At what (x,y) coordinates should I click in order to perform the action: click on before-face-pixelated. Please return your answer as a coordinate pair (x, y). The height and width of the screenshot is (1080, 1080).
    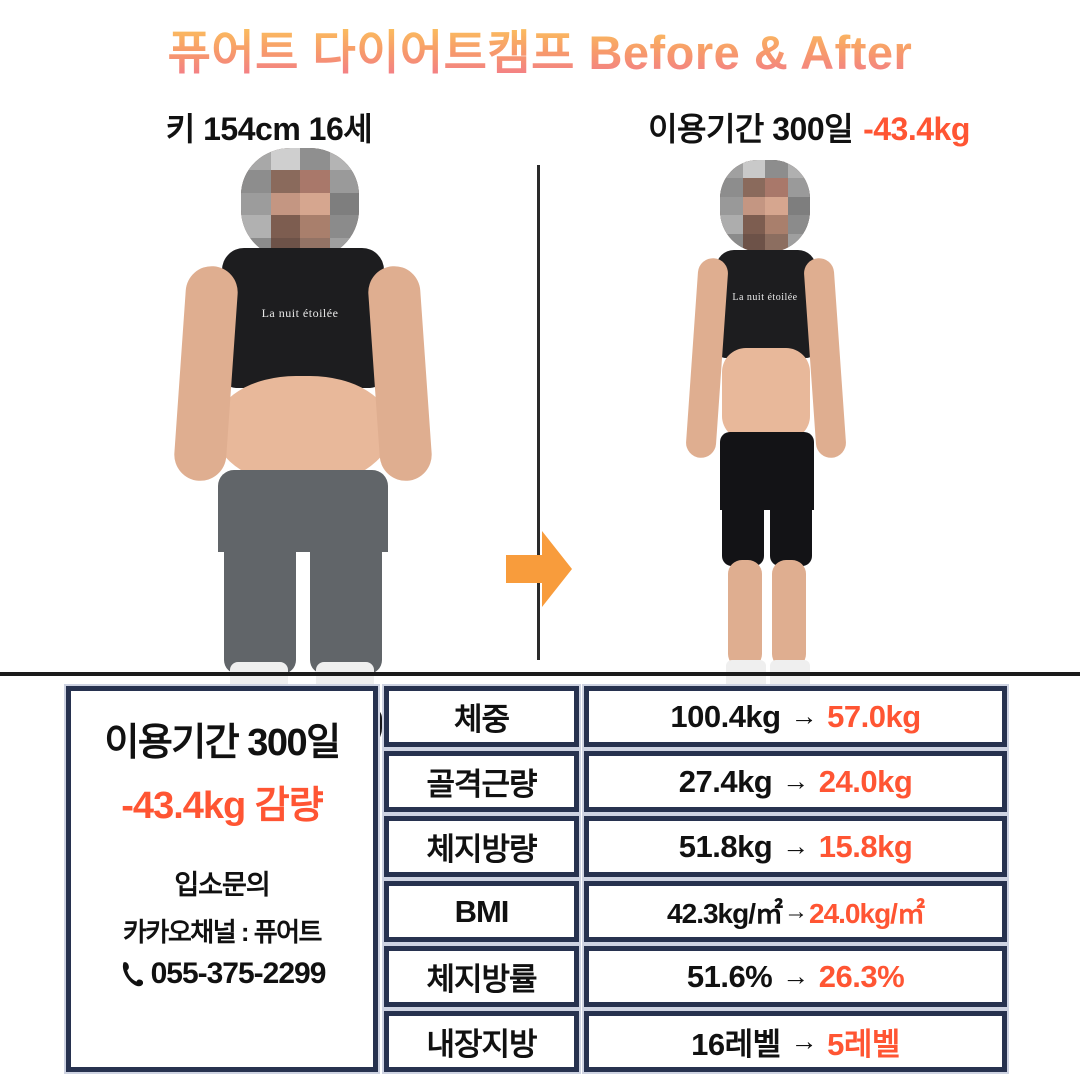
    Looking at the image, I should click on (300, 204).